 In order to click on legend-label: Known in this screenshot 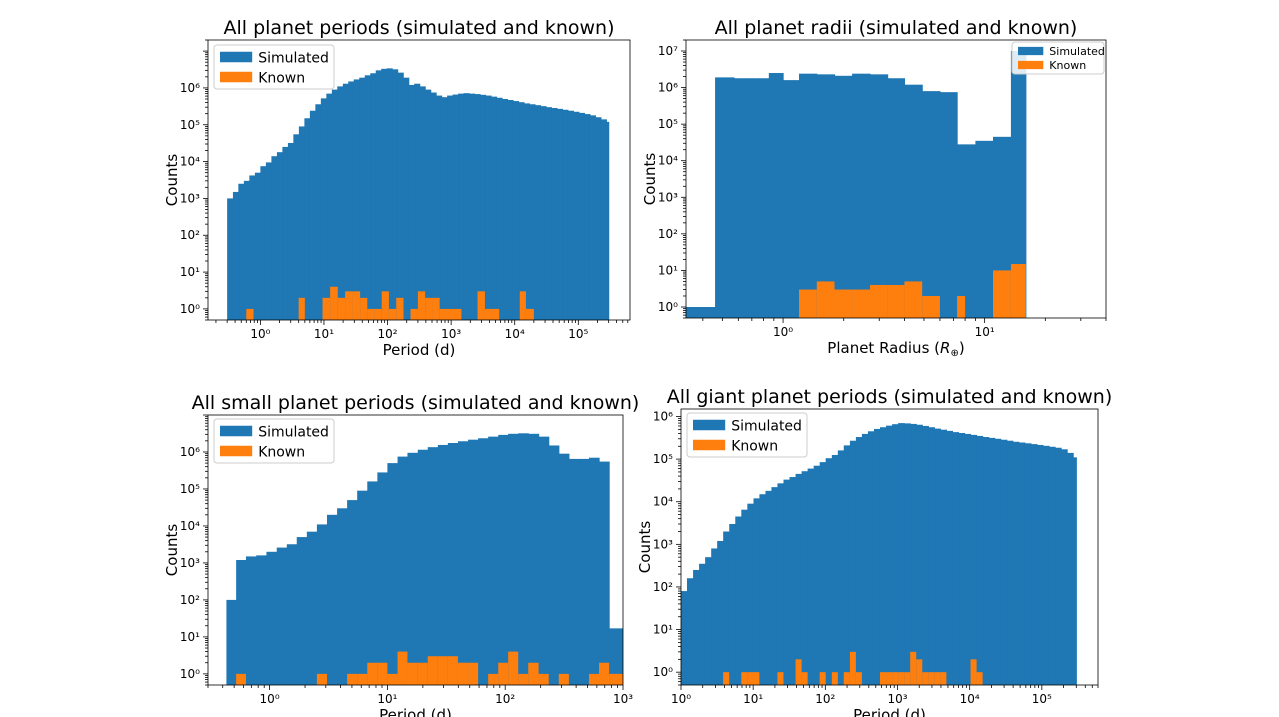, I will do `click(281, 78)`.